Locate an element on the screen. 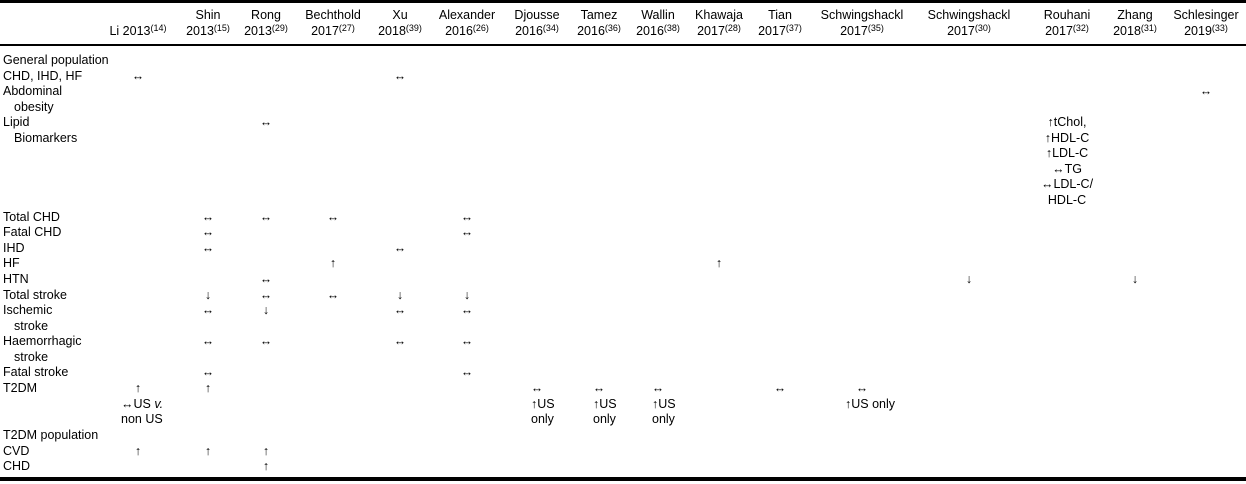 The width and height of the screenshot is (1246, 484). column-header-li-2013-14: Li 2013(14) is located at coordinates (137, 23).